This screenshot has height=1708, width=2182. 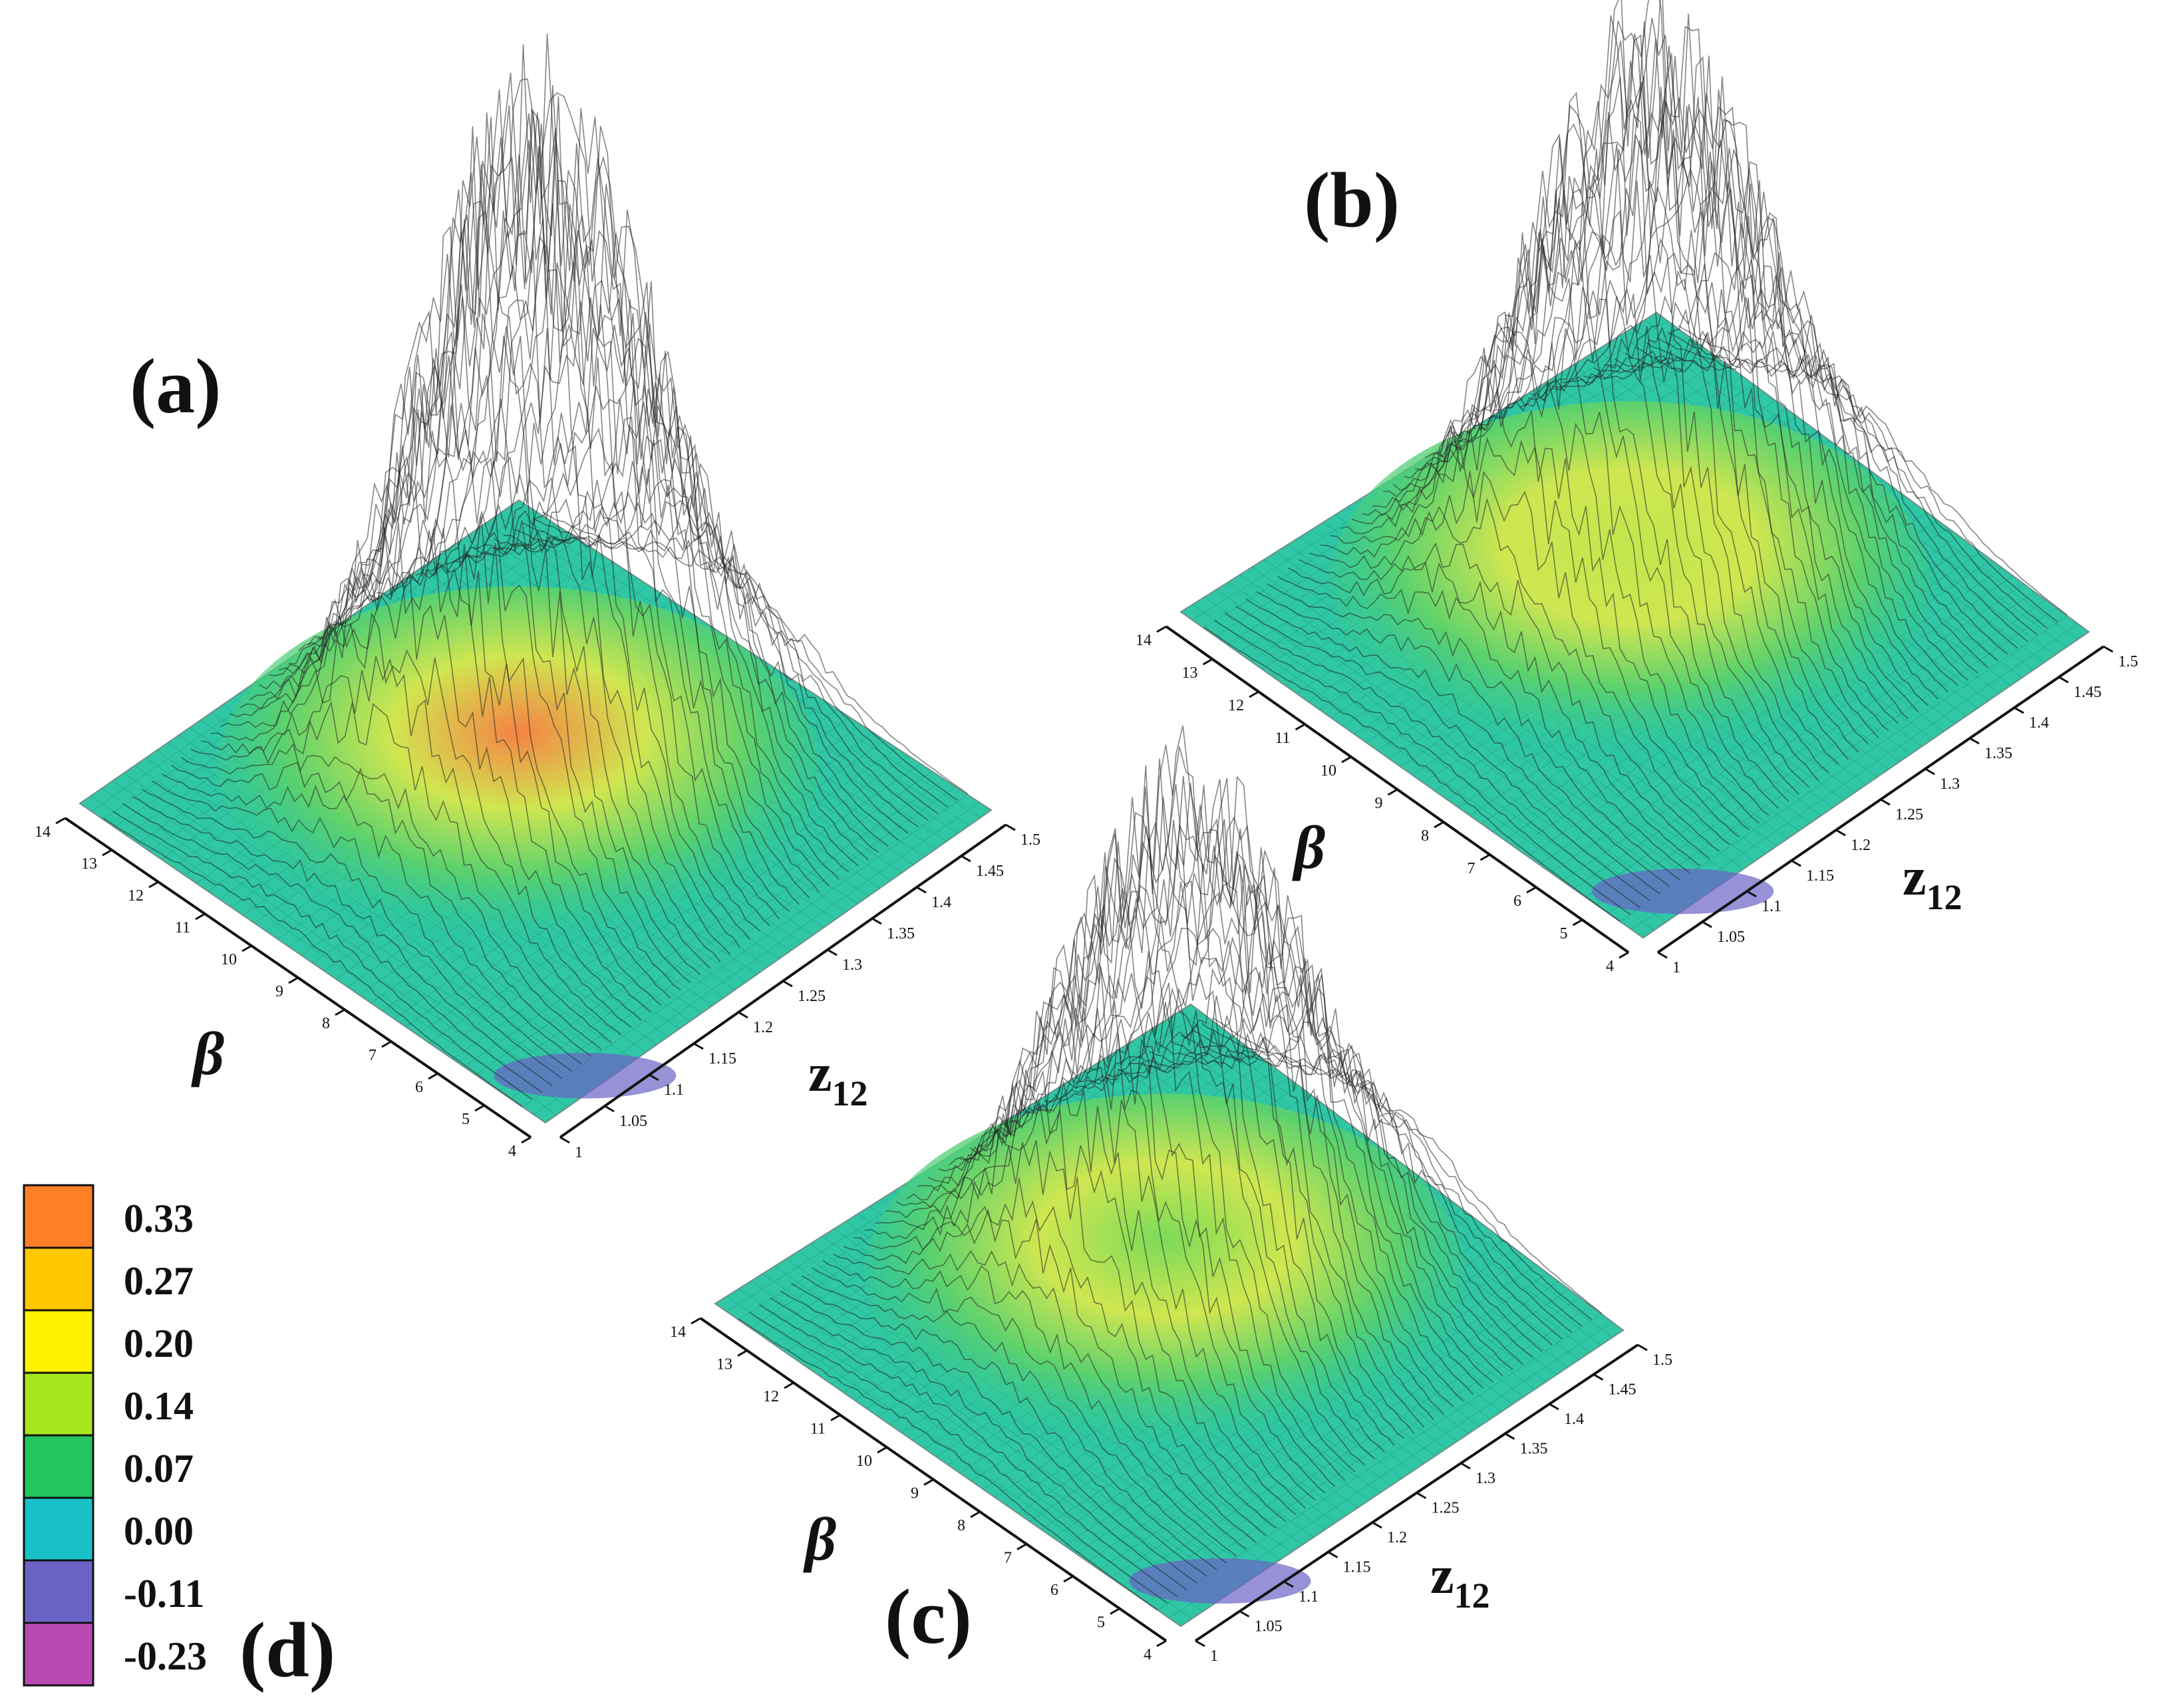 What do you see at coordinates (901, 933) in the screenshot?
I see `z12-tick-label: 1.35` at bounding box center [901, 933].